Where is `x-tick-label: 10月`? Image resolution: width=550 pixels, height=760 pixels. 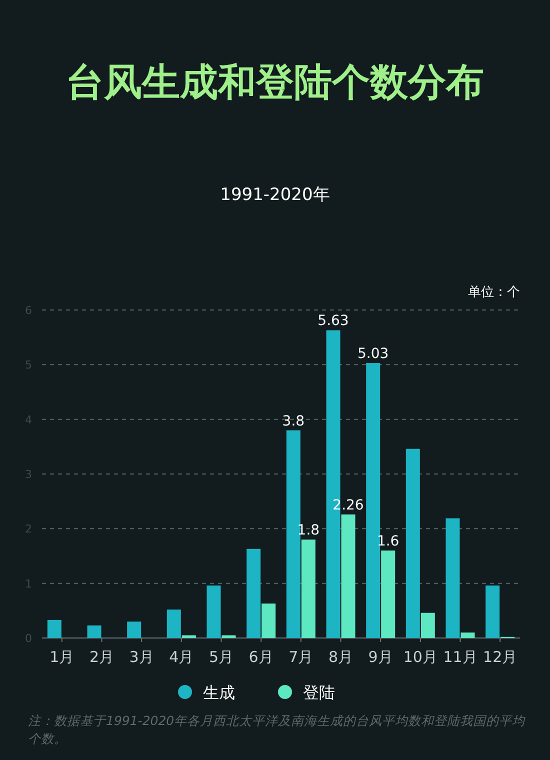 x-tick-label: 10月 is located at coordinates (420, 657).